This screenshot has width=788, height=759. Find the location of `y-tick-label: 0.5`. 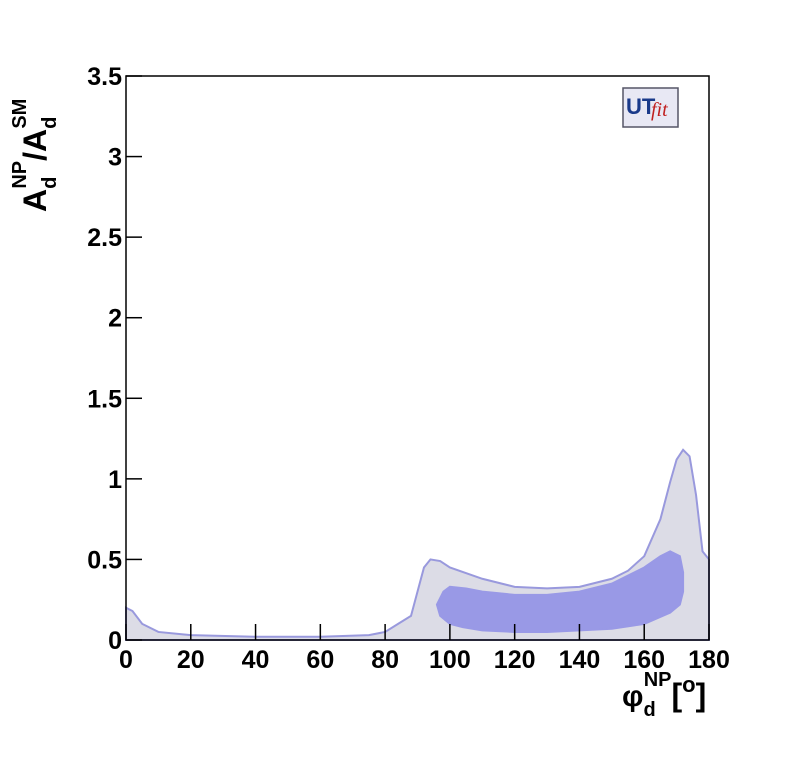

y-tick-label: 0.5 is located at coordinates (104, 560).